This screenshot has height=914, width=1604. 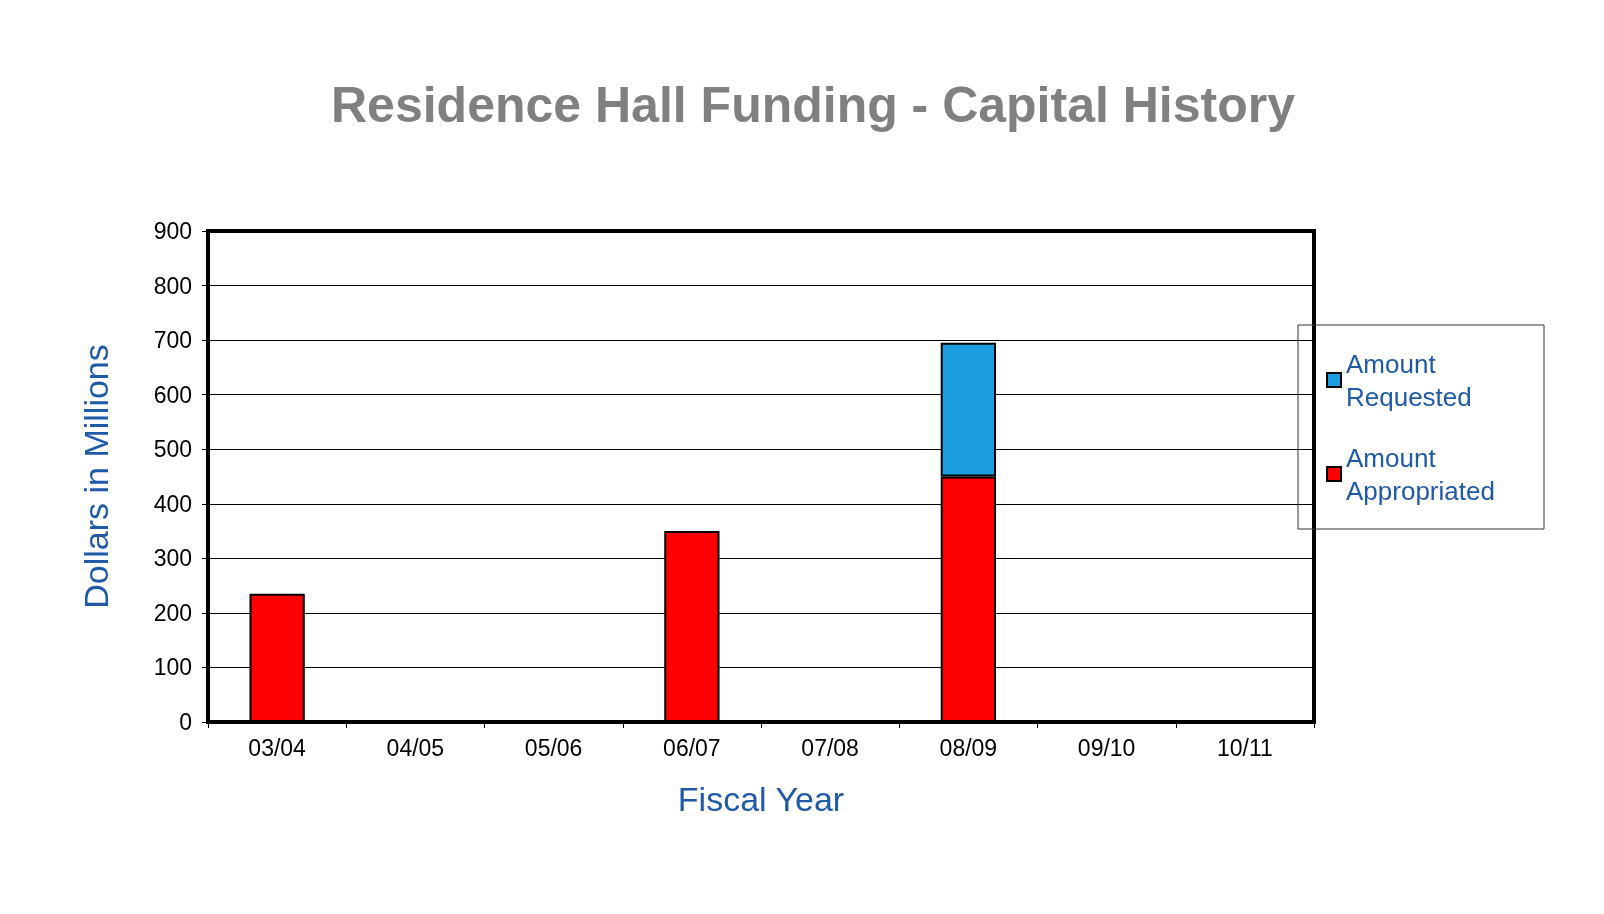 What do you see at coordinates (172, 612) in the screenshot?
I see `y-tick-label: 200` at bounding box center [172, 612].